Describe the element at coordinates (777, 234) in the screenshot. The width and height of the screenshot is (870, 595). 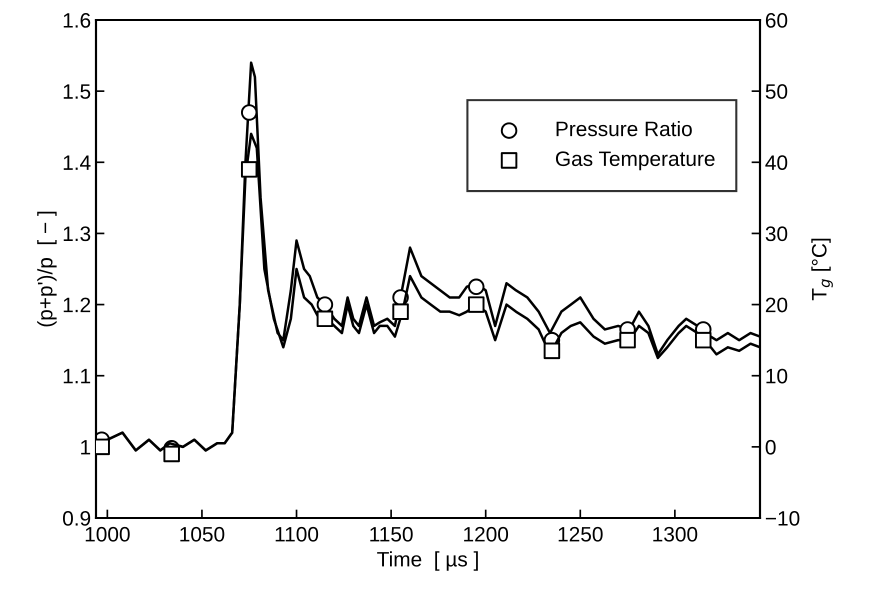
I see `y2-tick-label: 30` at that location.